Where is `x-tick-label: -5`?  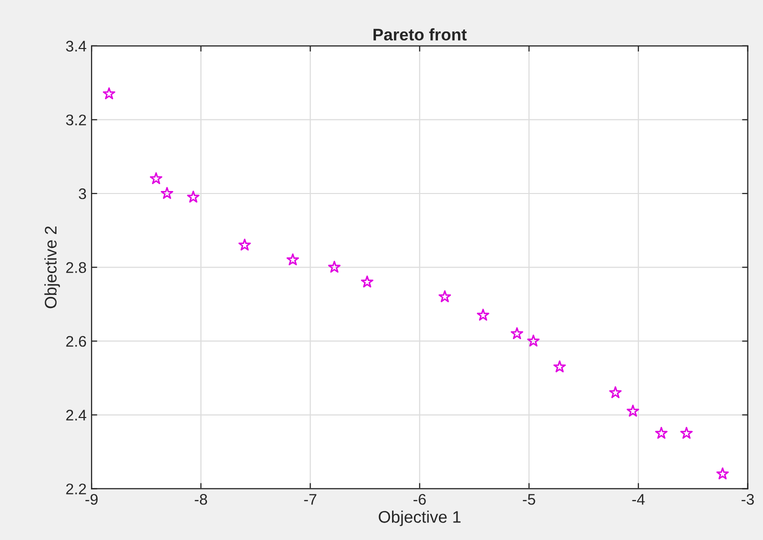
x-tick-label: -5 is located at coordinates (529, 499).